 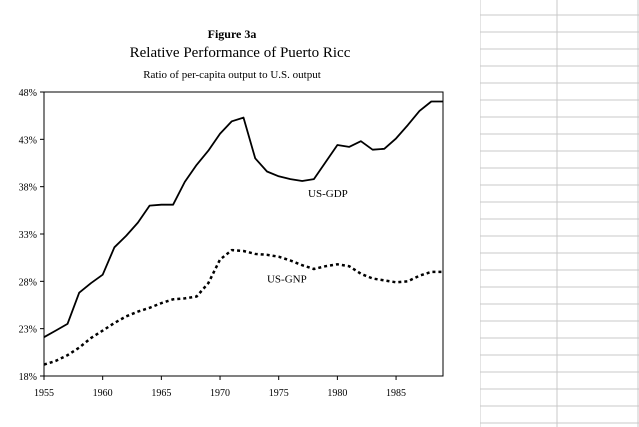 What do you see at coordinates (28, 140) in the screenshot?
I see `y-tick-label: 43%` at bounding box center [28, 140].